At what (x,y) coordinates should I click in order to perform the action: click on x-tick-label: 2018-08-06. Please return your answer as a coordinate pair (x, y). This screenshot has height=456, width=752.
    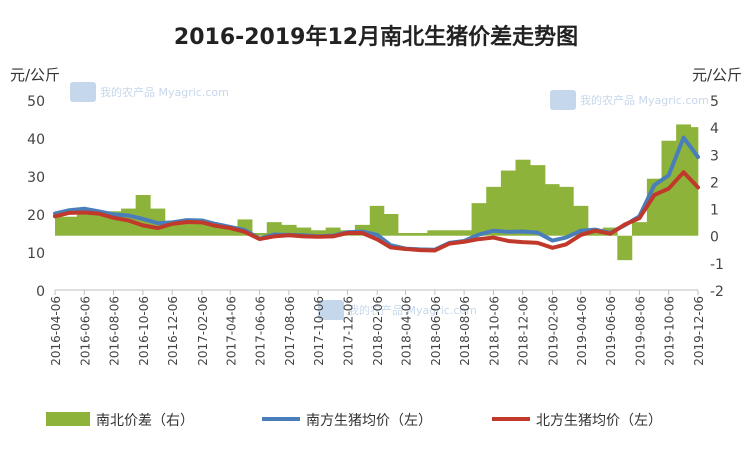
    Looking at the image, I should click on (465, 331).